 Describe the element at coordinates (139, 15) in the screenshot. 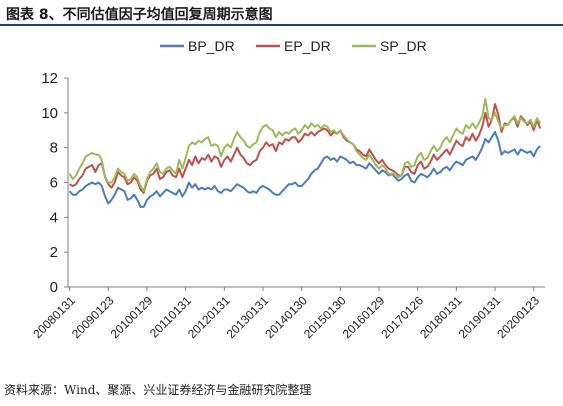

I see `figure-title: 图表 8、不同估值因子均值回复周期示意图` at that location.